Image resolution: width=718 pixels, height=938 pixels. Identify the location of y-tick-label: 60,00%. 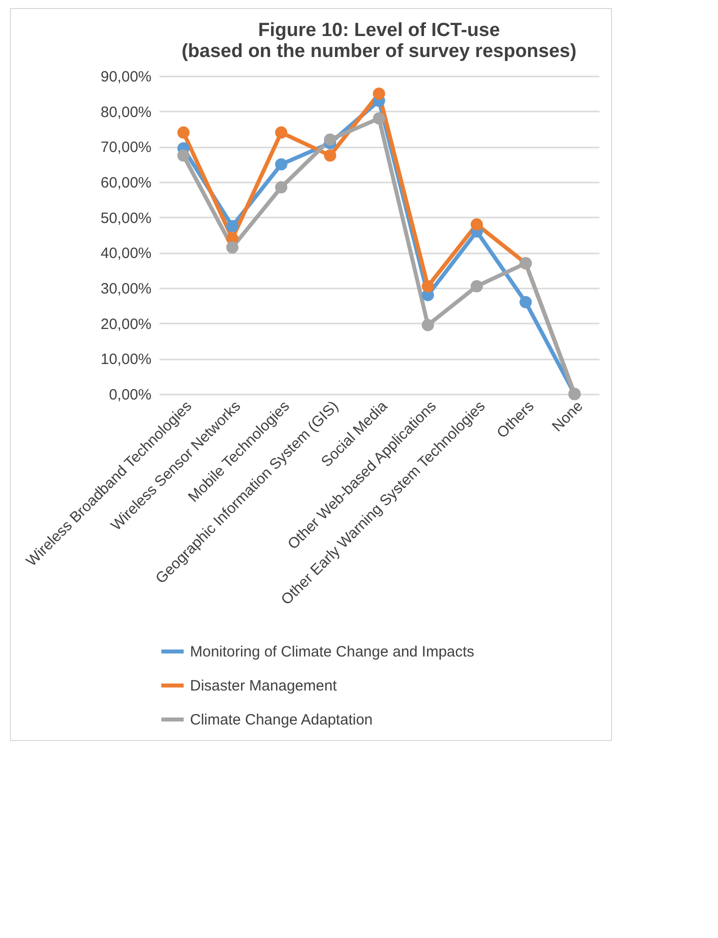
(126, 183).